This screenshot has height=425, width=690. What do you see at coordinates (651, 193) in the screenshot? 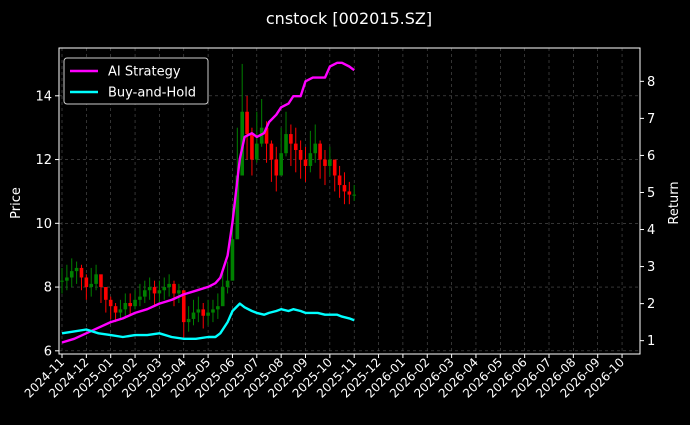
I see `y-tick-label-right: 5` at bounding box center [651, 193].